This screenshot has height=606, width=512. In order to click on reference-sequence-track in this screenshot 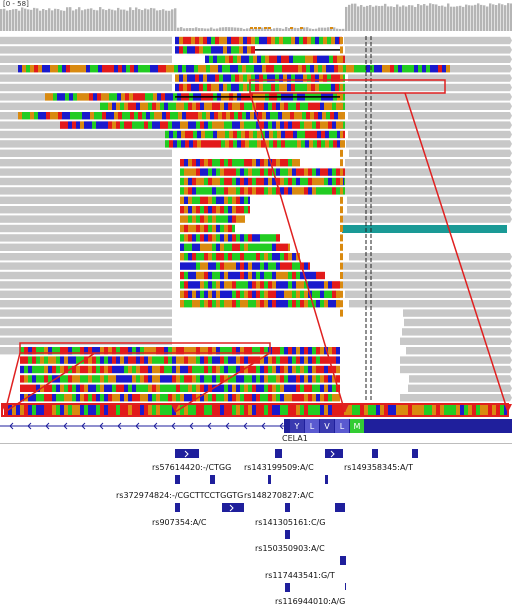, I will do `click(256, 410)`.